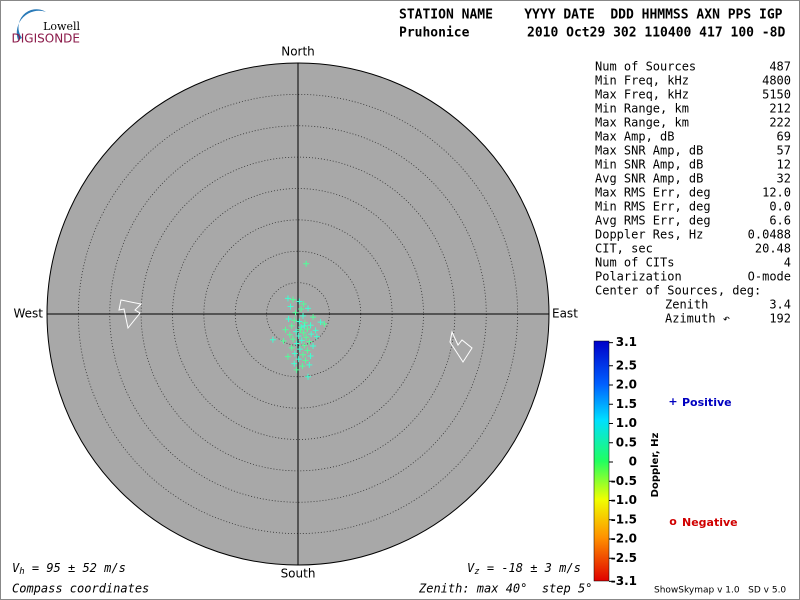  Describe the element at coordinates (655, 465) in the screenshot. I see `colorbar-title: Doppler, Hz` at that location.